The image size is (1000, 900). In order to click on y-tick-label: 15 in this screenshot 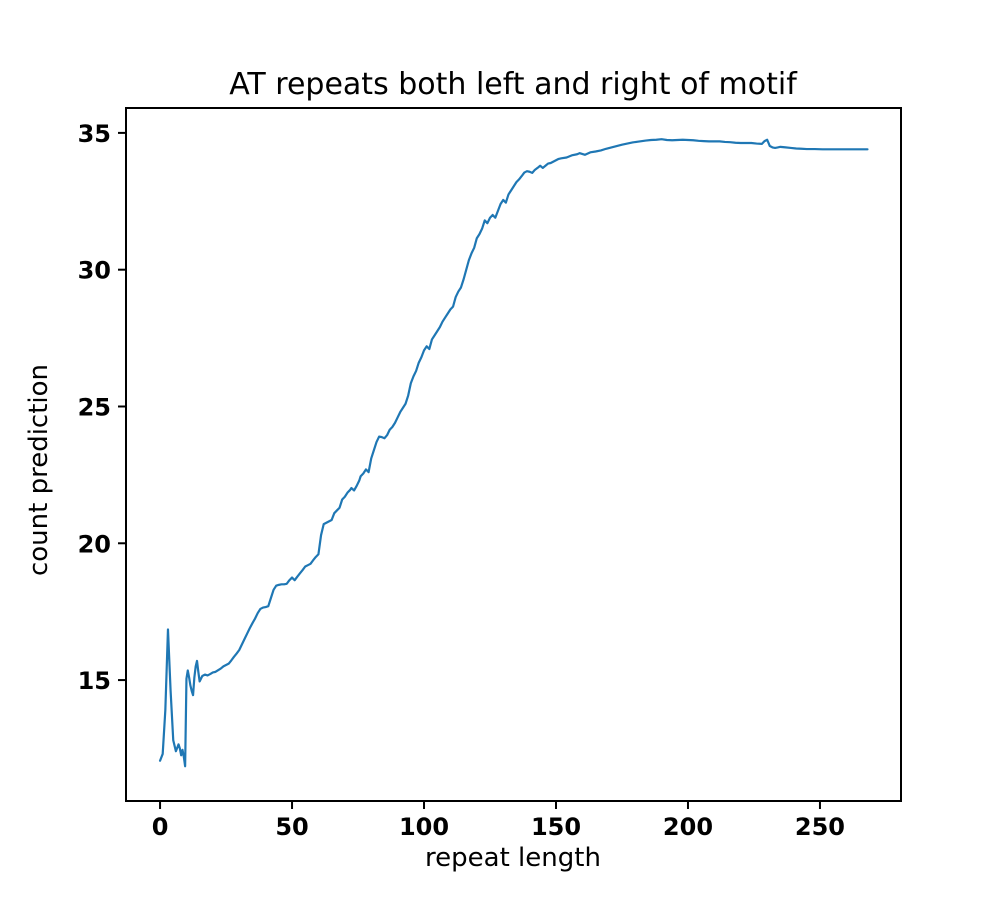, I will do `click(94, 681)`.